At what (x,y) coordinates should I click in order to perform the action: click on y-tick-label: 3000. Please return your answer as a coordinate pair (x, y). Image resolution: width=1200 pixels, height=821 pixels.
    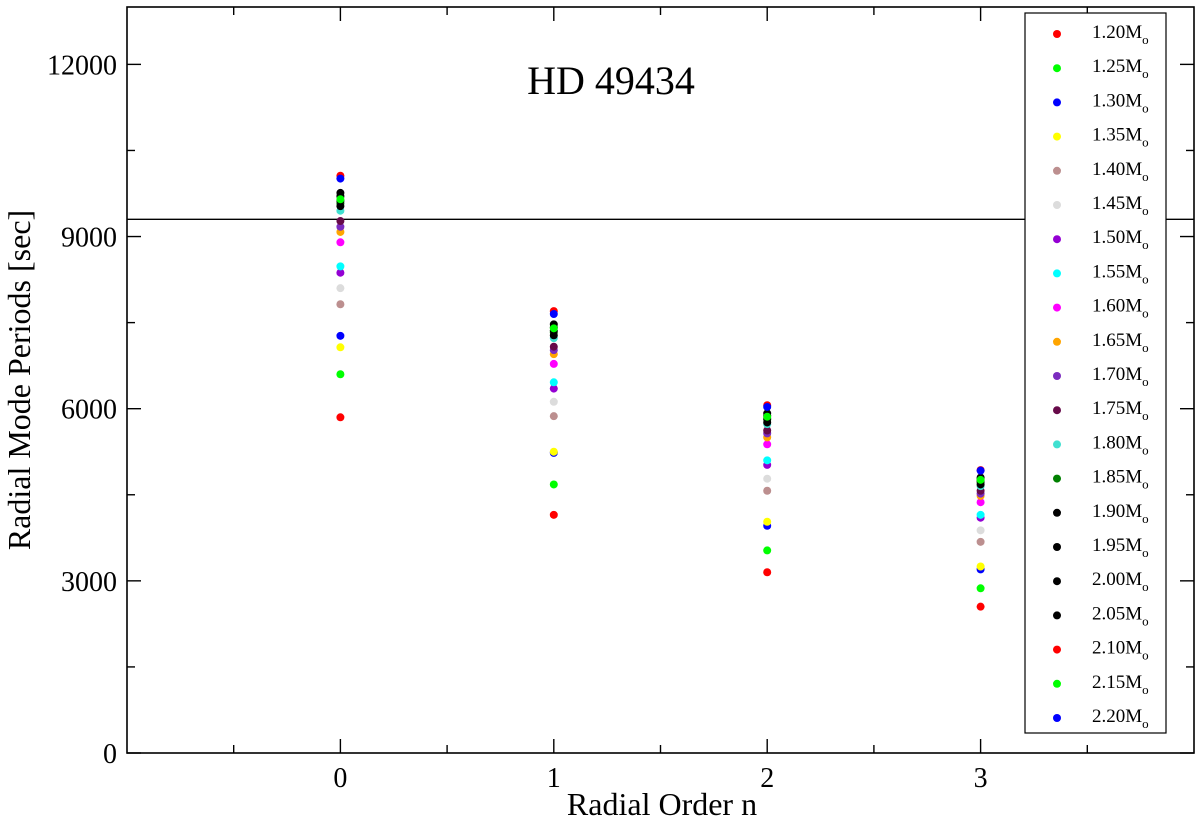
    Looking at the image, I should click on (89, 582).